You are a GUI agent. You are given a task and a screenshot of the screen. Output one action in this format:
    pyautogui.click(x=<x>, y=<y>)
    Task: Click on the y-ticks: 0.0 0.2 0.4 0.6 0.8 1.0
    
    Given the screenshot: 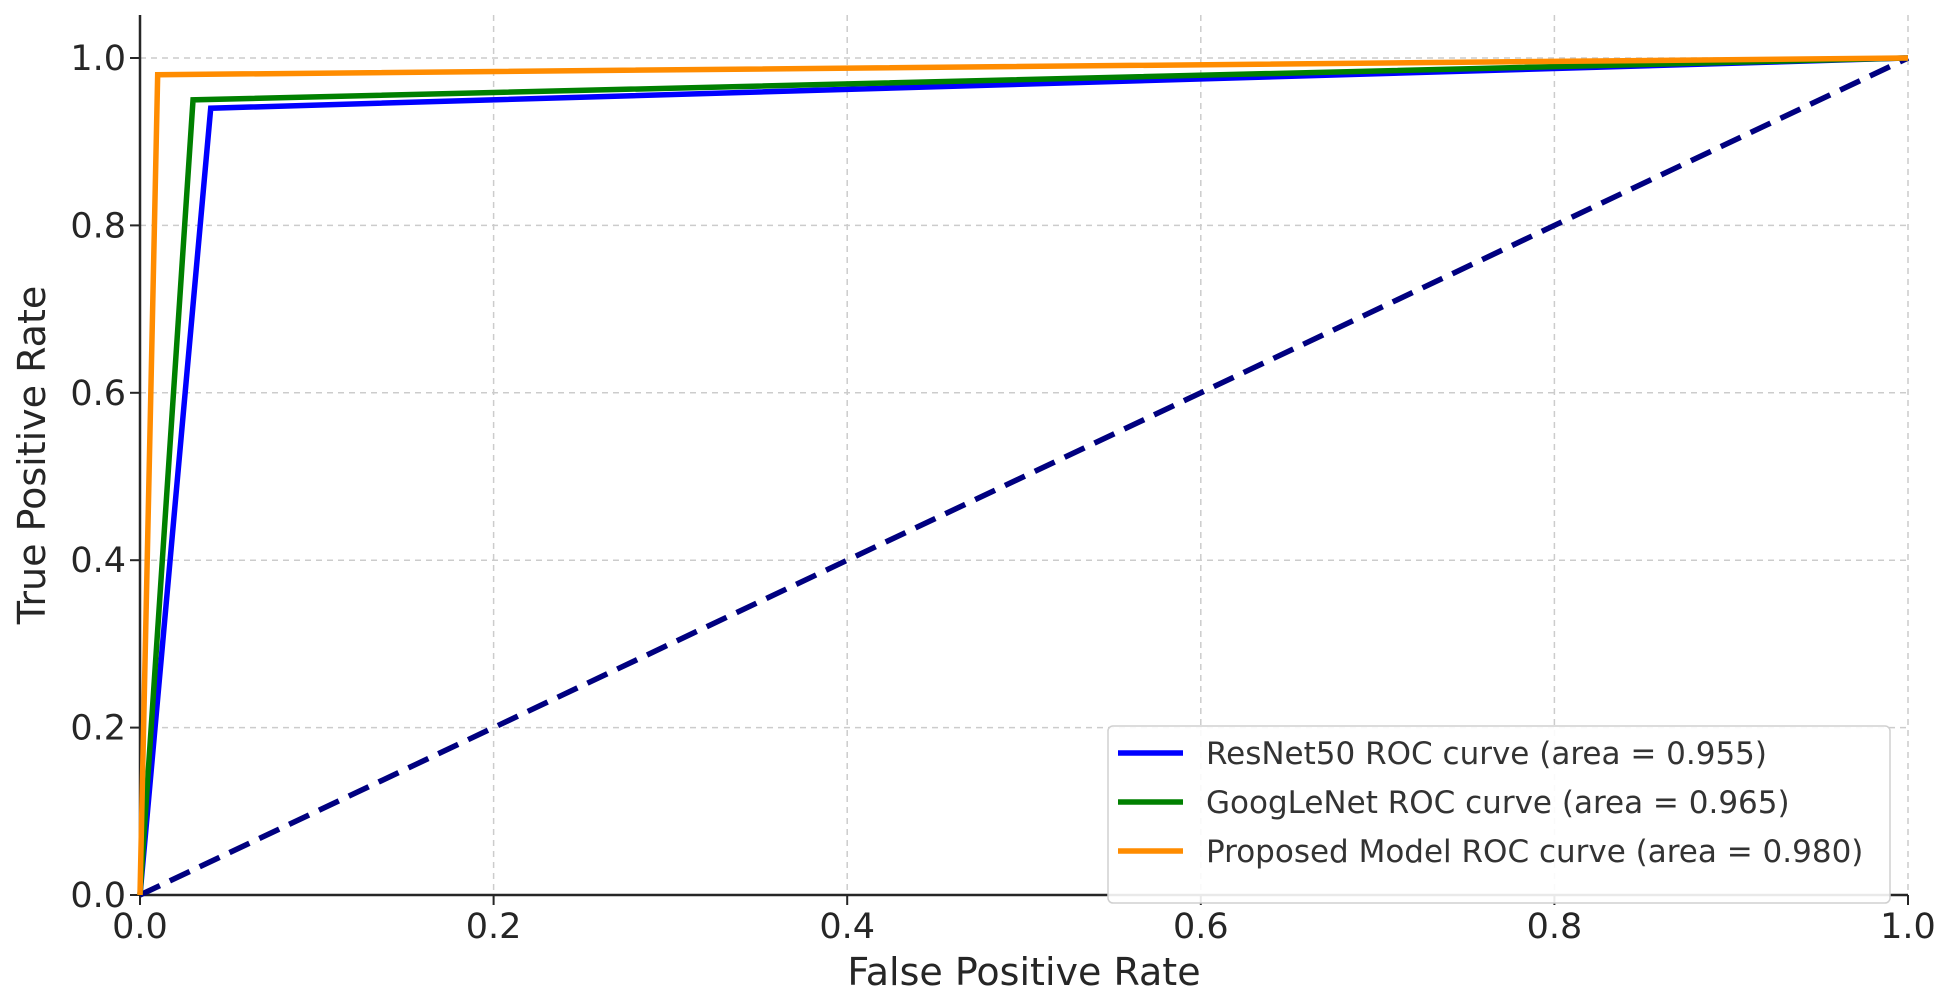 What is the action you would take?
    pyautogui.click(x=105, y=477)
    